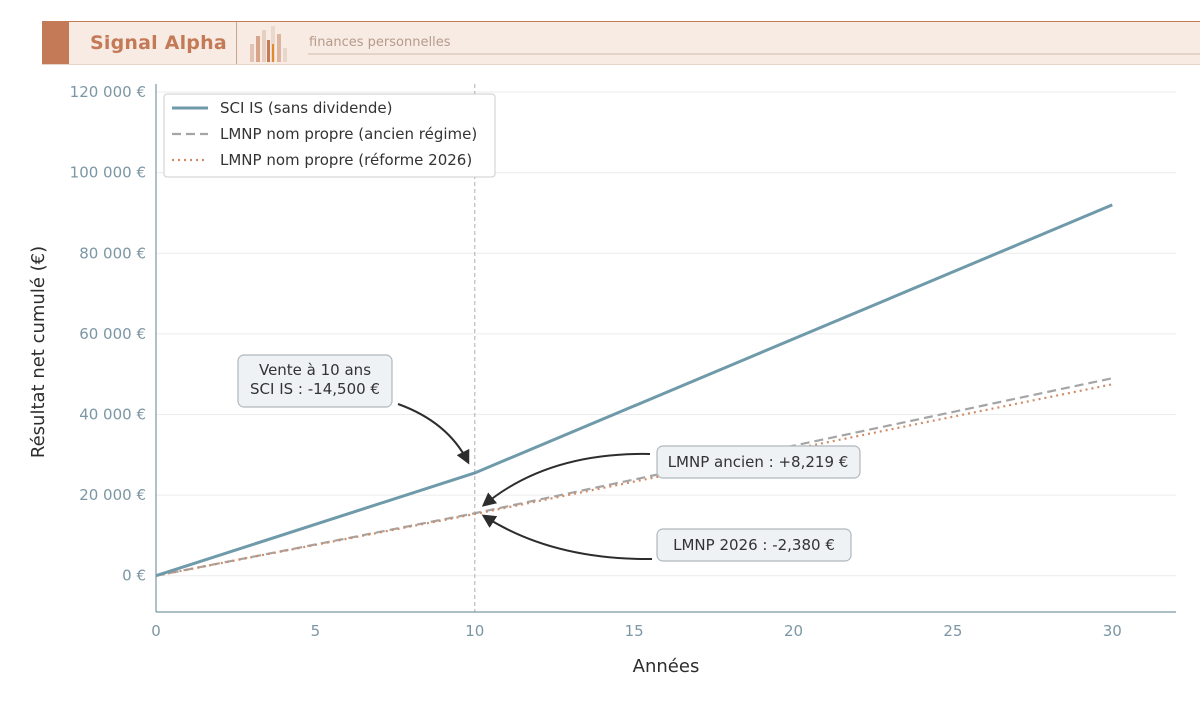 The width and height of the screenshot is (1200, 721). I want to click on x-axis-label: Années, so click(666, 666).